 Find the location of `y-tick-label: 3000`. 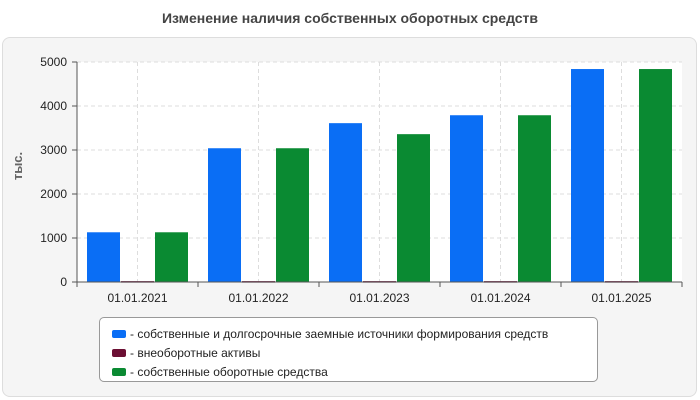

y-tick-label: 3000 is located at coordinates (53, 150).